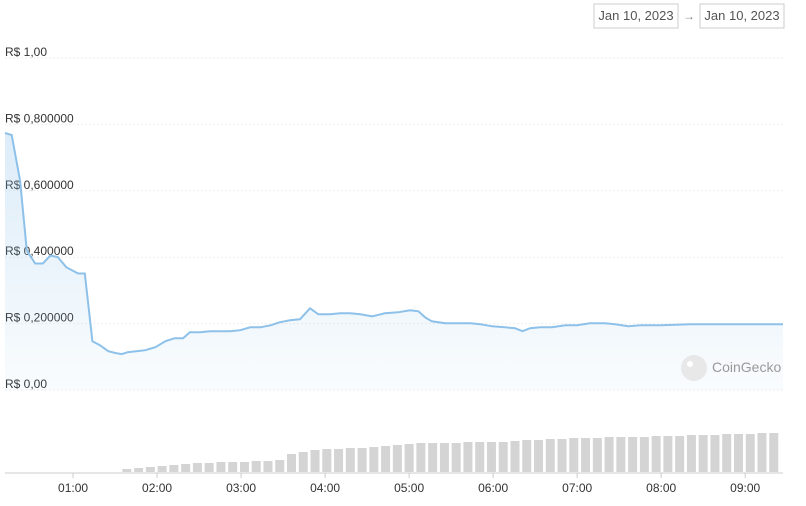  Describe the element at coordinates (241, 488) in the screenshot. I see `x-tick-label: 03:00` at that location.